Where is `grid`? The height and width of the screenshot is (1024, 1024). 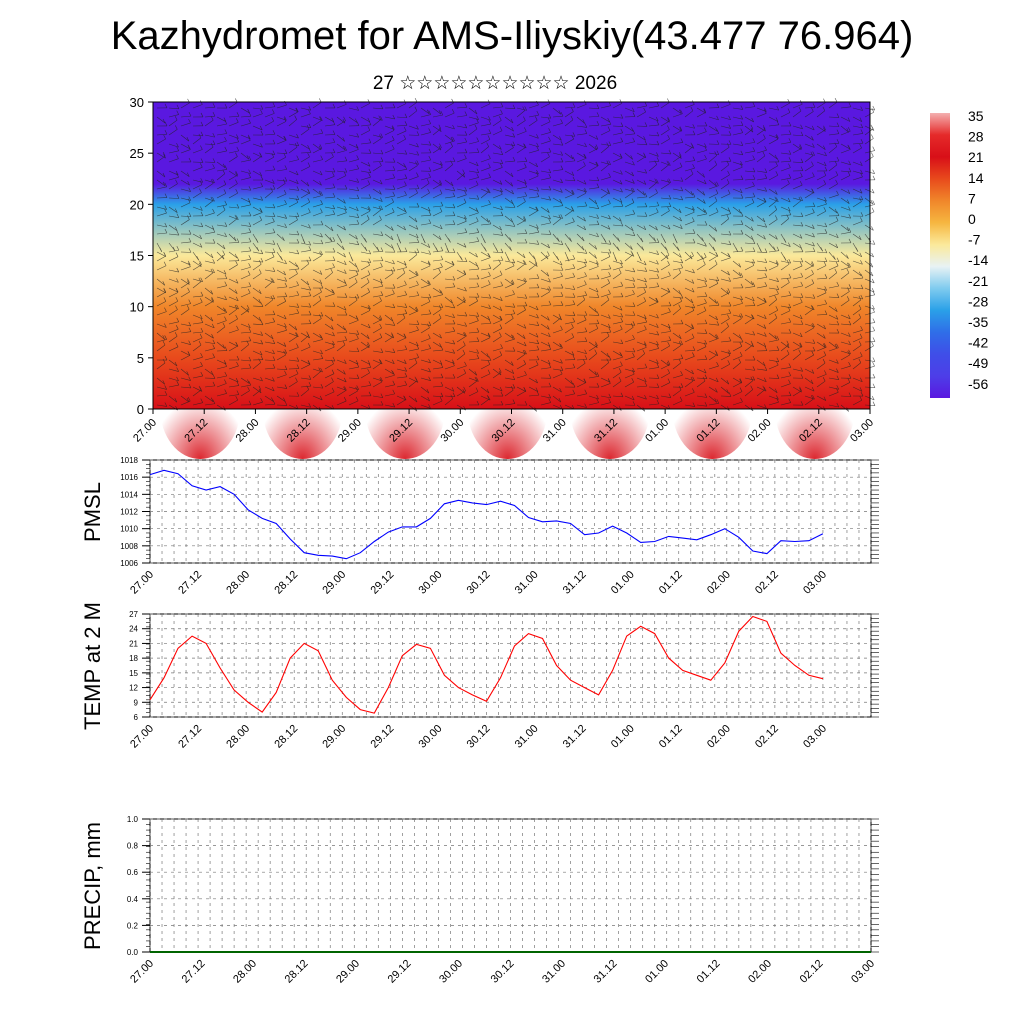 grid is located at coordinates (510, 665).